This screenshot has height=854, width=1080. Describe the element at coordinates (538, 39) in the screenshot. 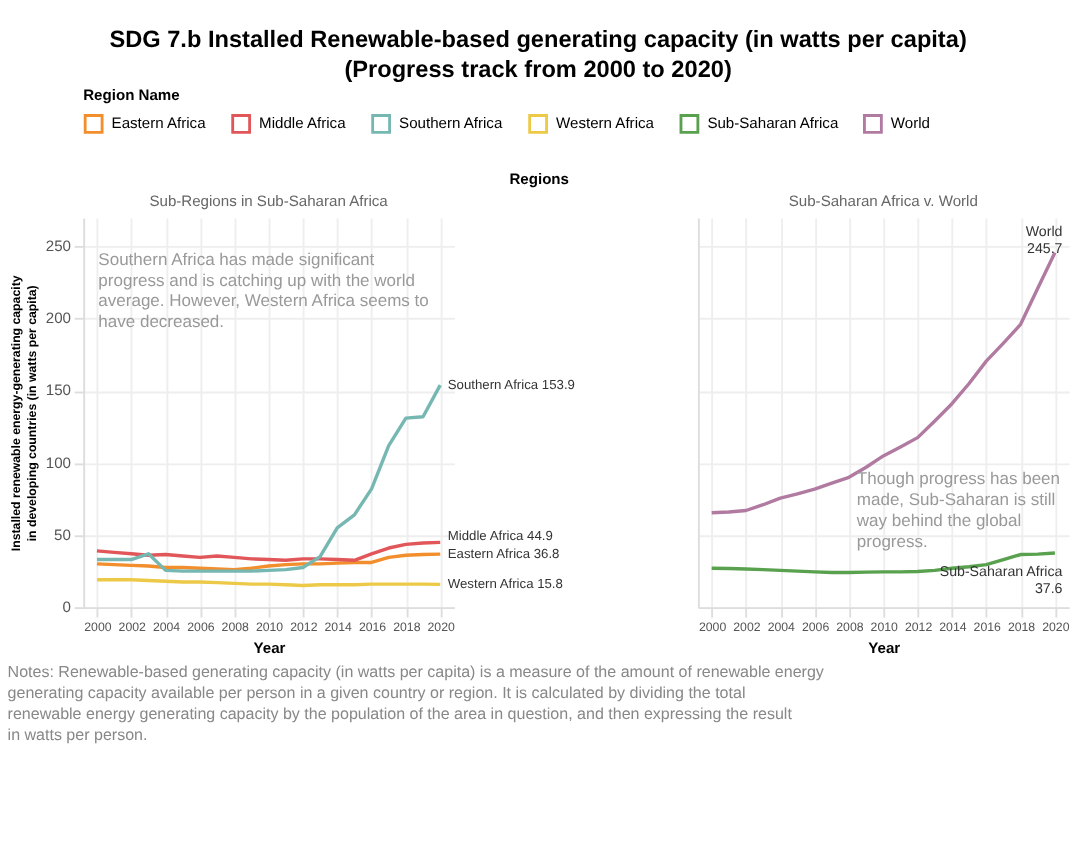

I see `text: SDG 7.b Installed Renewable-based generating capacity (in watts per capita)` at that location.